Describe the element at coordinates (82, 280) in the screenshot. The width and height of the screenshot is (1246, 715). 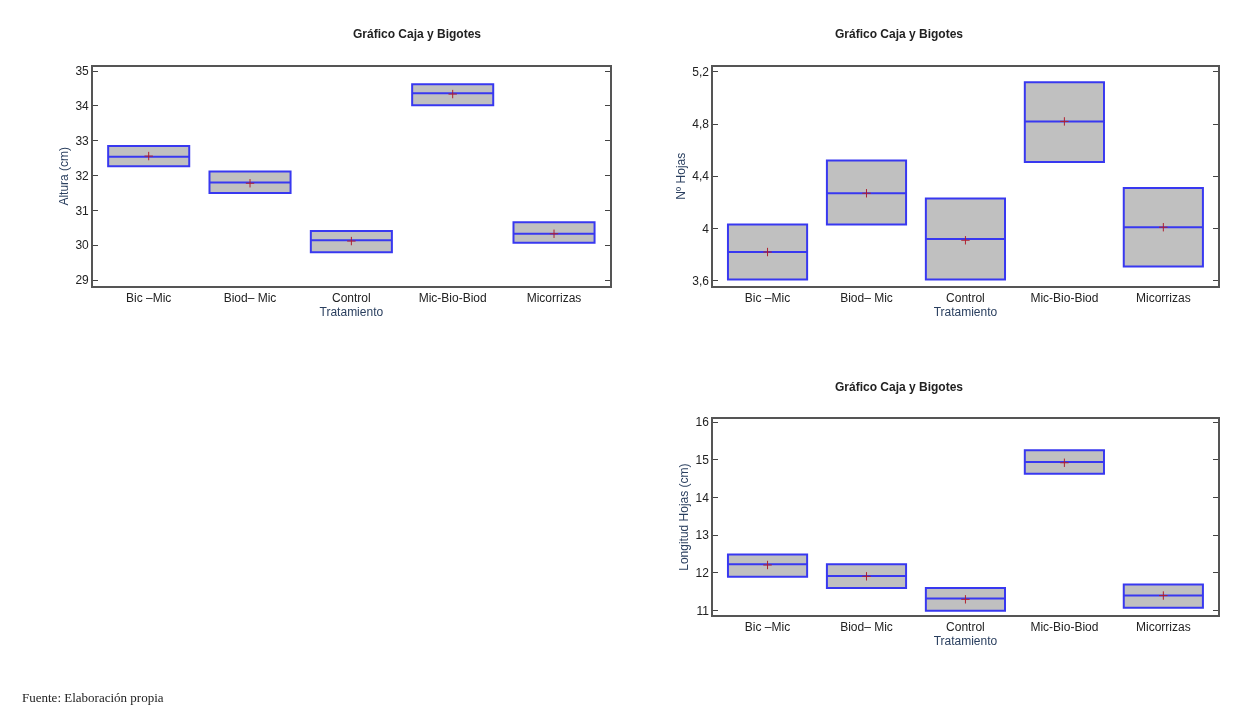
I see `y-tick-label: 29` at that location.